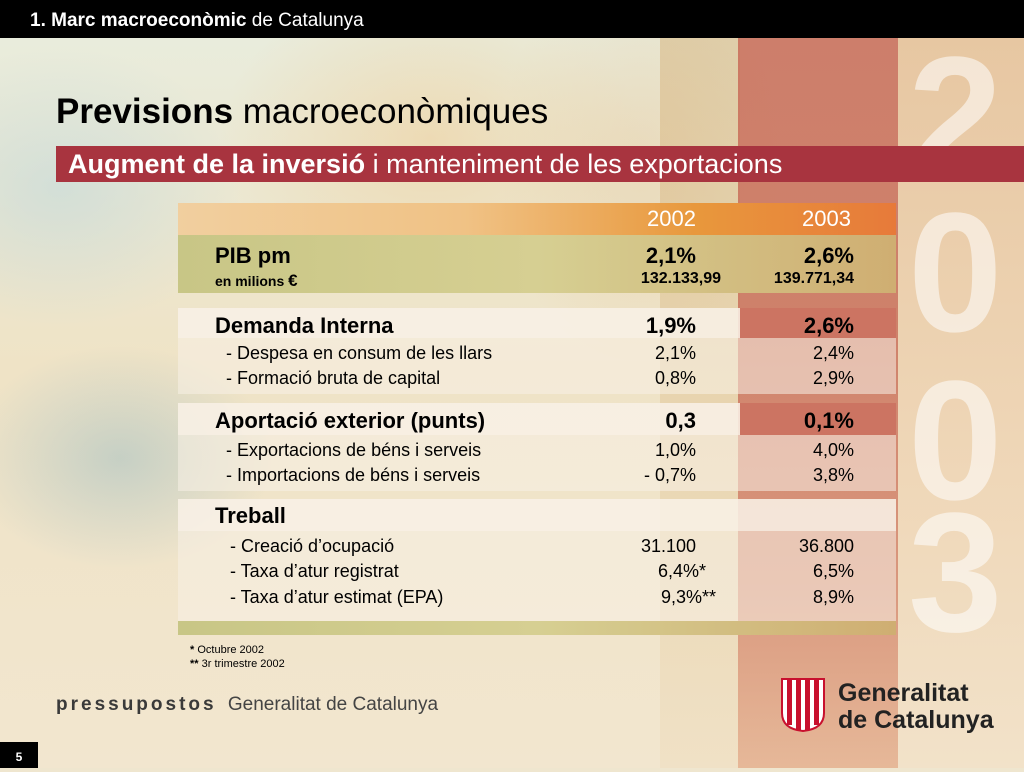  I want to click on euro-symbol: €, so click(293, 280).